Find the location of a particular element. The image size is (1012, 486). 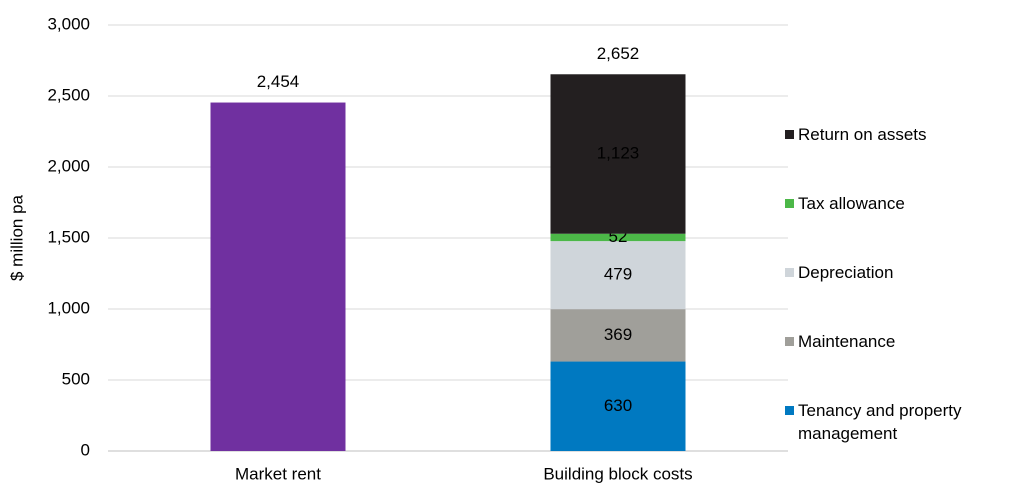

y-tick-label: 0 is located at coordinates (85, 449).